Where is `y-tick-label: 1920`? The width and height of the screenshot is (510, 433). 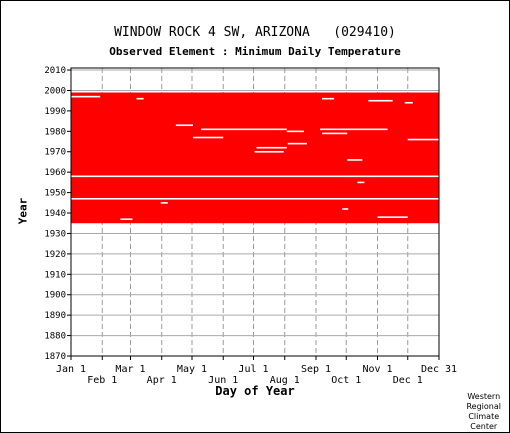 y-tick-label: 1920 is located at coordinates (55, 255).